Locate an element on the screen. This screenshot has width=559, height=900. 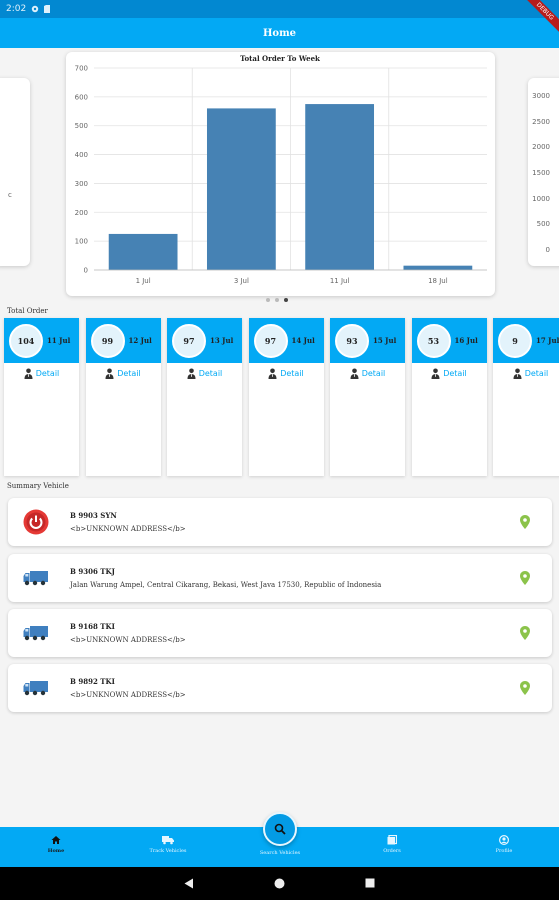
vehicle-card: B 9903 SYN <b>UNKNOWN ADDRESS</b> is located at coordinates (280, 522).